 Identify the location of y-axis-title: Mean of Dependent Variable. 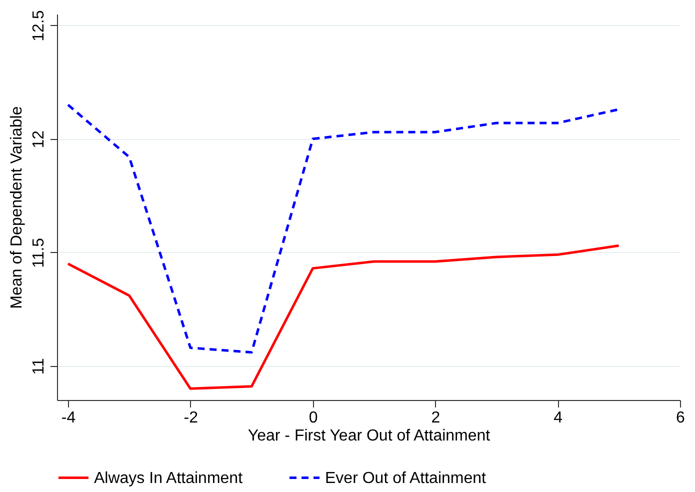
(17, 207).